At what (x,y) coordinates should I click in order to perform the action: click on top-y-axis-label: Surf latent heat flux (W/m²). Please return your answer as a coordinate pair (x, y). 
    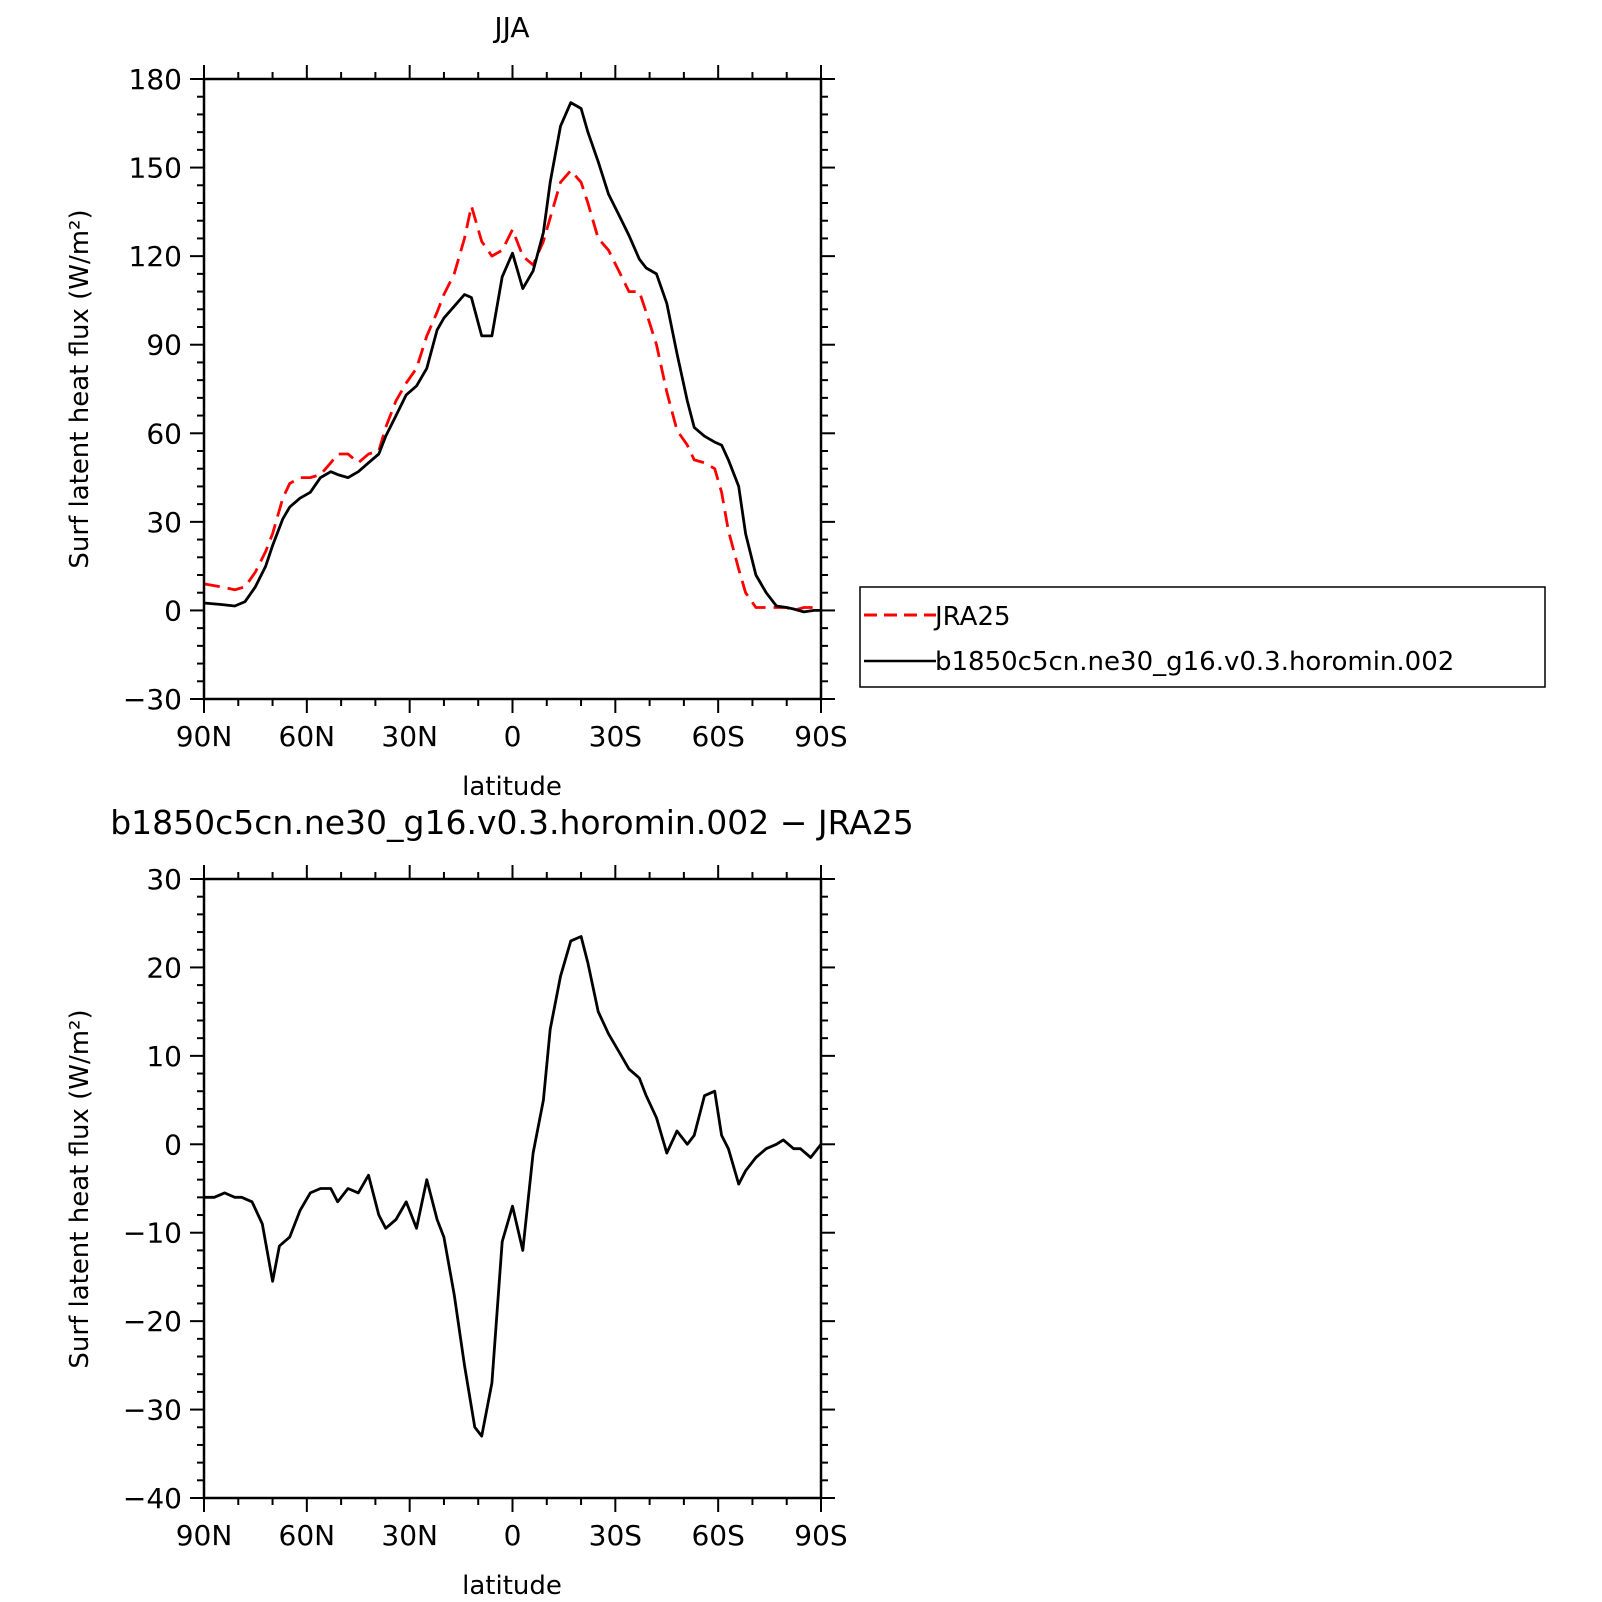
    Looking at the image, I should click on (80, 388).